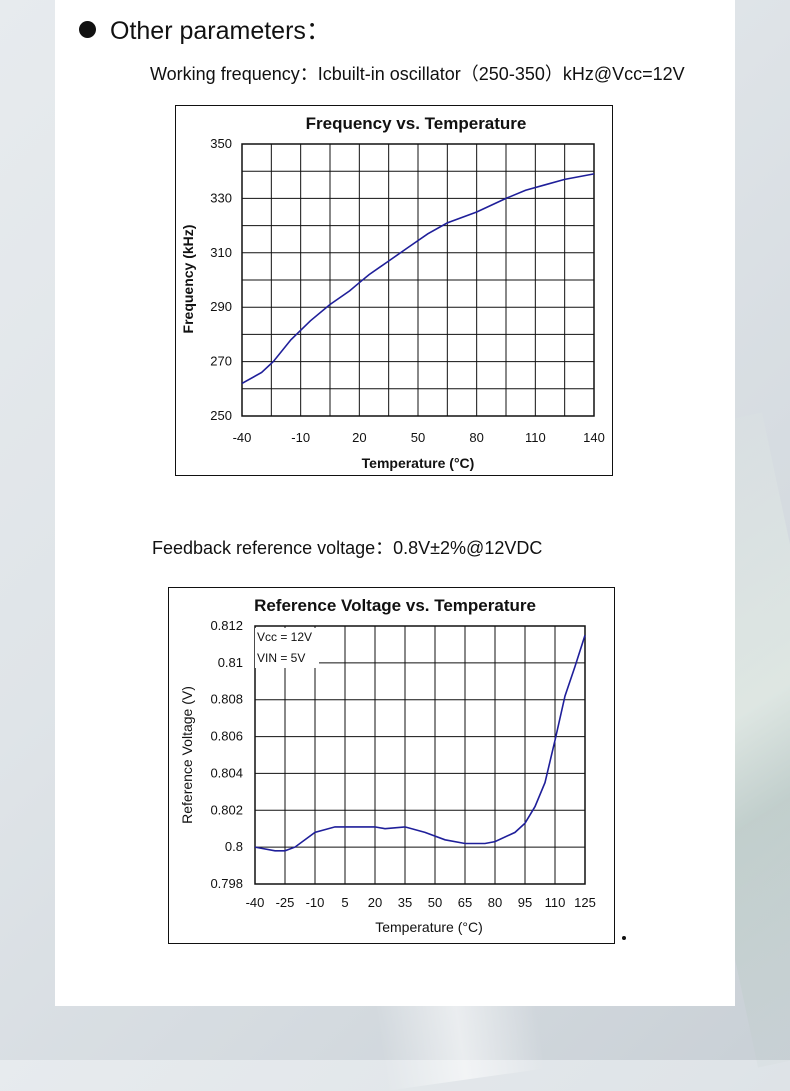 The image size is (790, 1091). I want to click on x-tick-label: 35, so click(405, 902).